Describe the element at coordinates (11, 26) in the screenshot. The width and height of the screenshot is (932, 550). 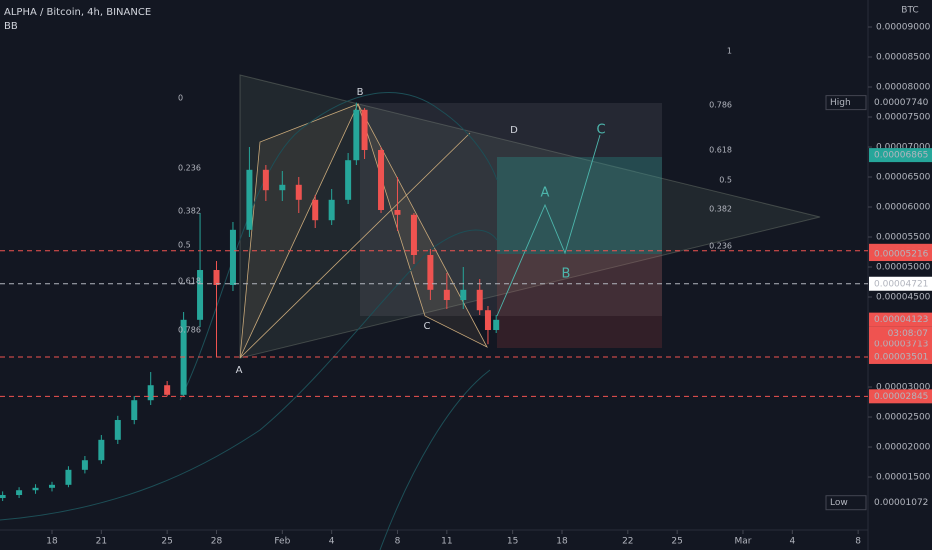
I see `indicator: BB` at that location.